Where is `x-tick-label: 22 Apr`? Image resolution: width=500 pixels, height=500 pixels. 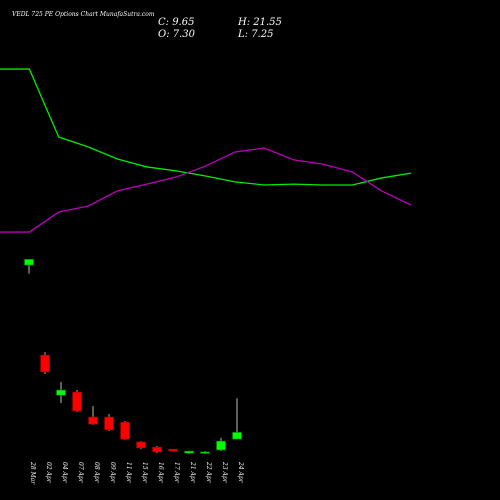
x-tick-label: 22 Apr is located at coordinates (208, 472).